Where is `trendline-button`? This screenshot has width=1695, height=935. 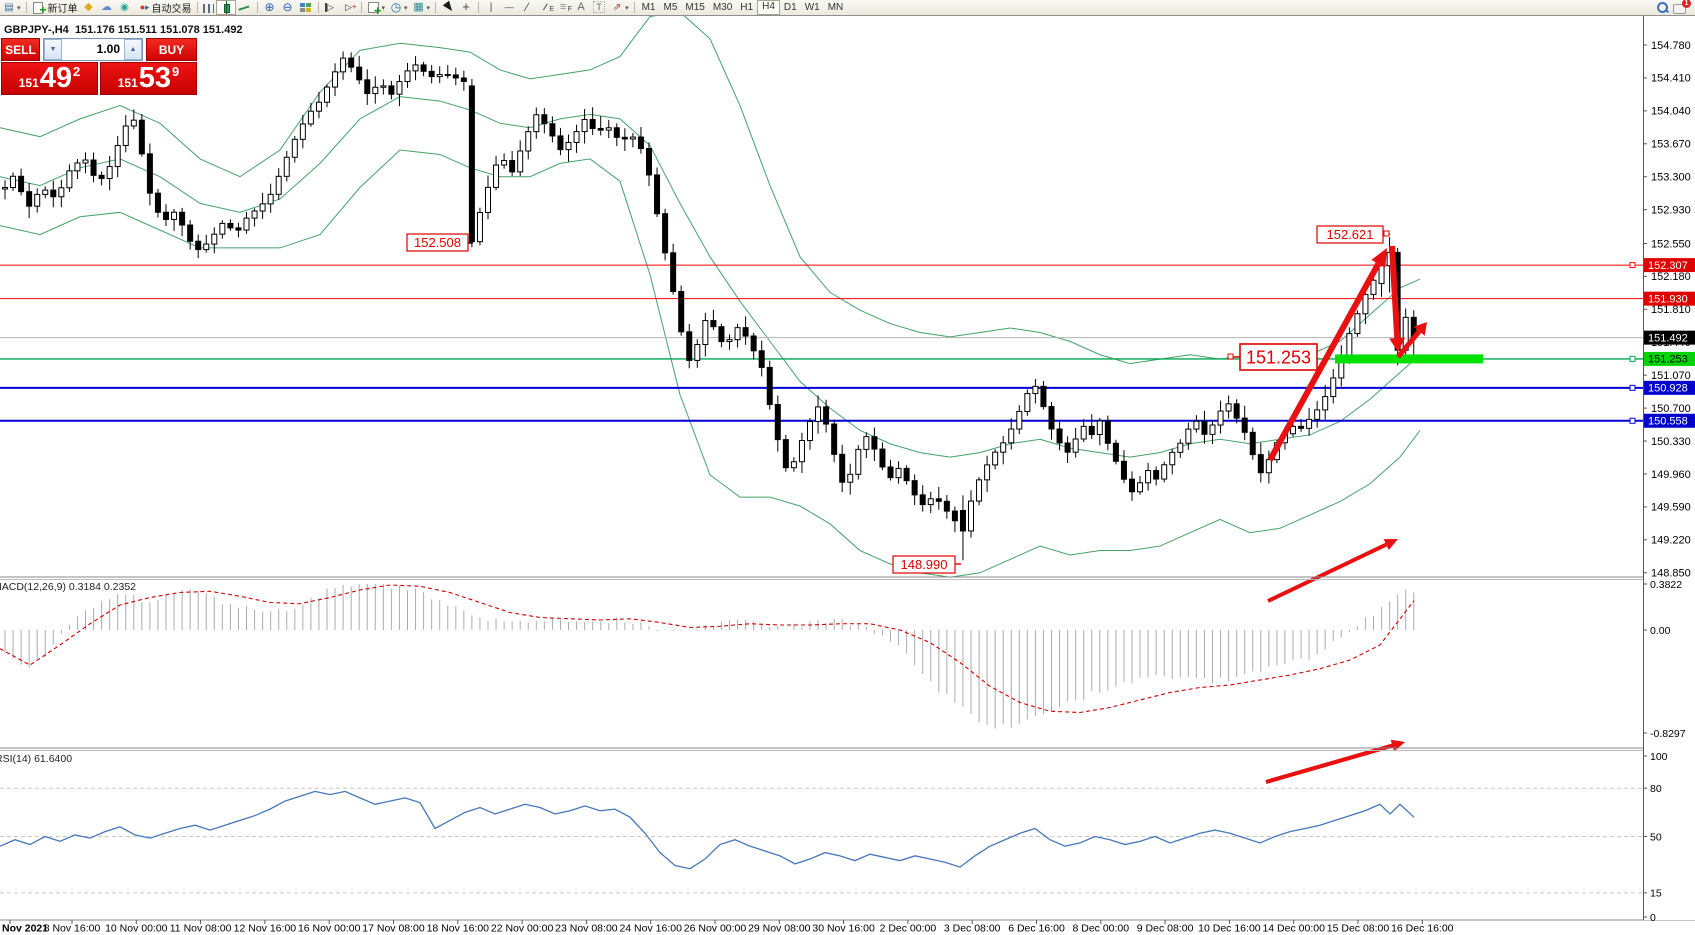
trendline-button is located at coordinates (527, 7).